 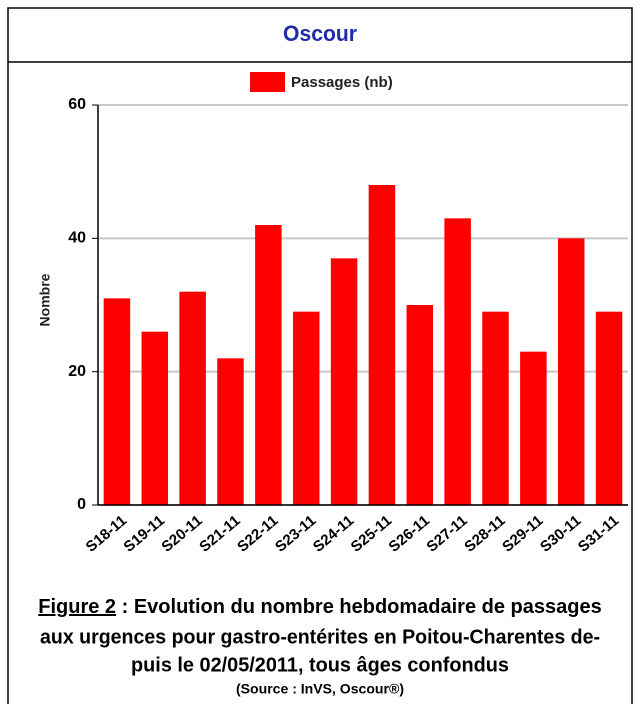 What do you see at coordinates (219, 534) in the screenshot?
I see `x-tick-label: S21-11` at bounding box center [219, 534].